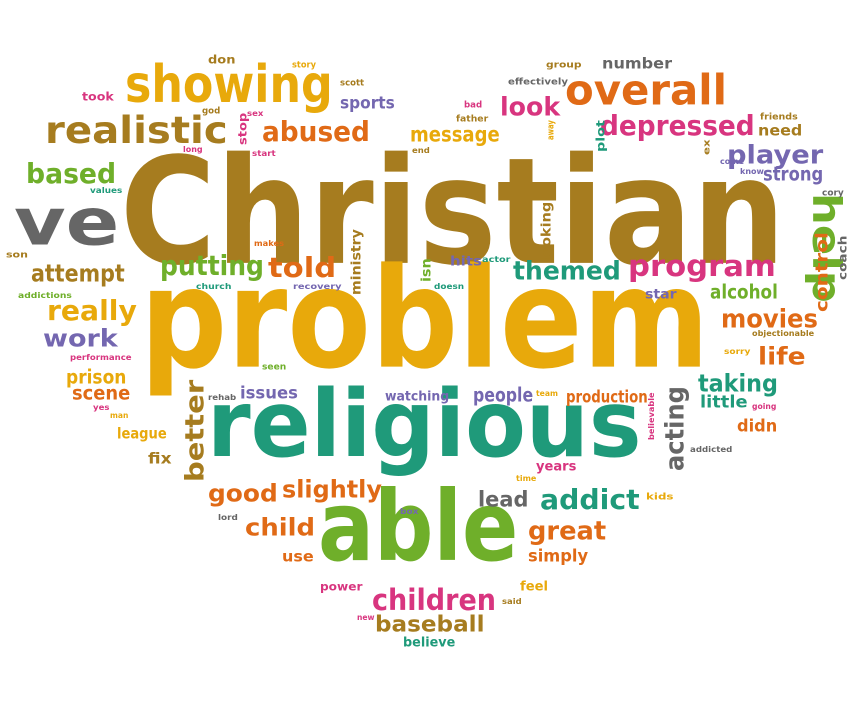 Image resolution: width=864 pixels, height=720 pixels. Describe the element at coordinates (677, 125) in the screenshot. I see `word-depressed: depressed` at that location.